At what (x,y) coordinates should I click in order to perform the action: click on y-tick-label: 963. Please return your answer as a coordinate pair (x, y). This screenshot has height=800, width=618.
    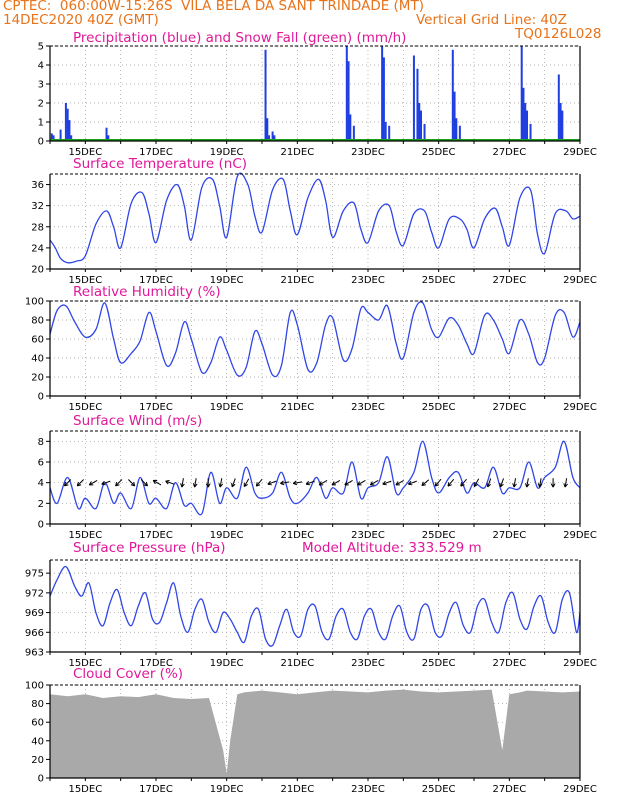
    Looking at the image, I should click on (34, 653).